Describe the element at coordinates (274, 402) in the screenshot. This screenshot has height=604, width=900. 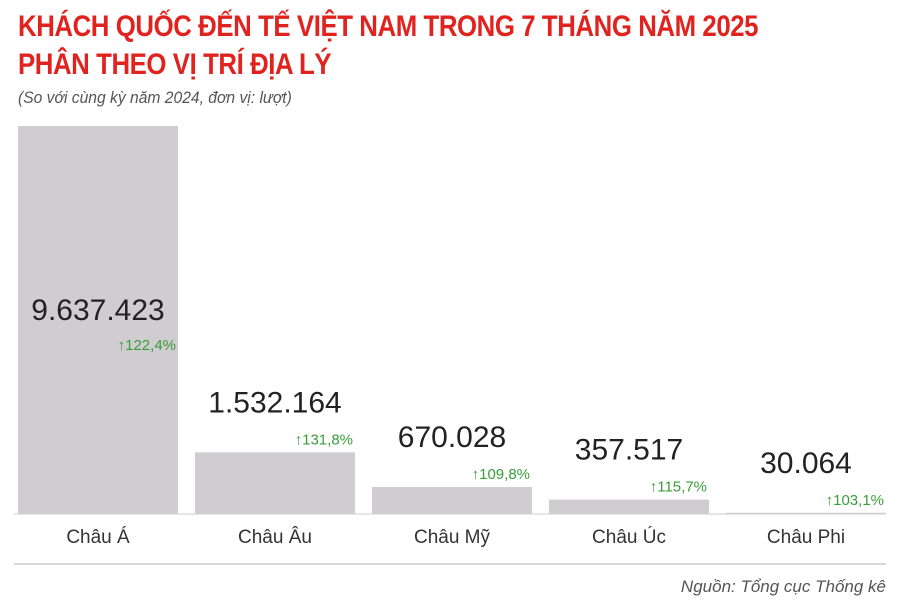
I see `value-label-2: 1.532.164` at that location.